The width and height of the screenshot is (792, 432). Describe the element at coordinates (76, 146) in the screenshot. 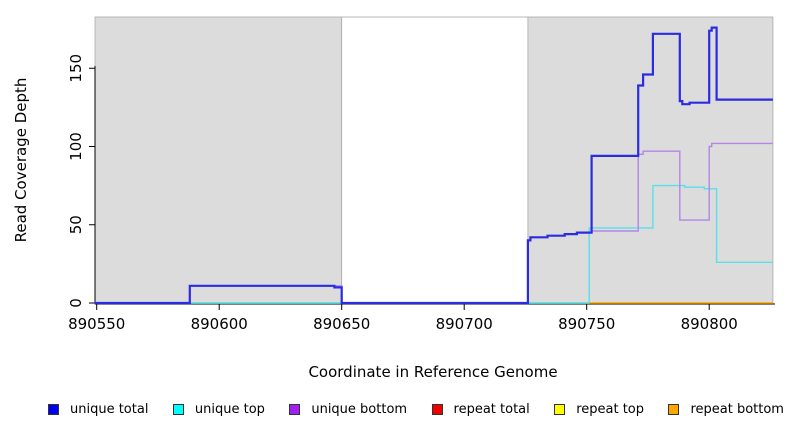

I see `y-tick-label: 100` at that location.